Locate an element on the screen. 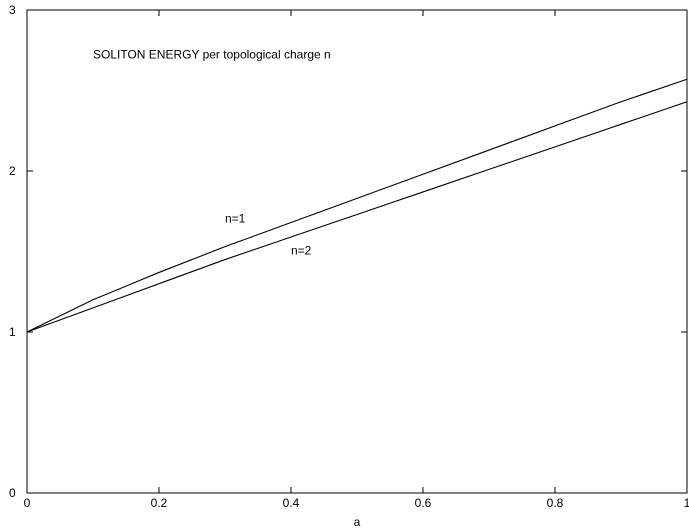 Image resolution: width=689 pixels, height=529 pixels. x-tick-label: 0.2 is located at coordinates (159, 503).